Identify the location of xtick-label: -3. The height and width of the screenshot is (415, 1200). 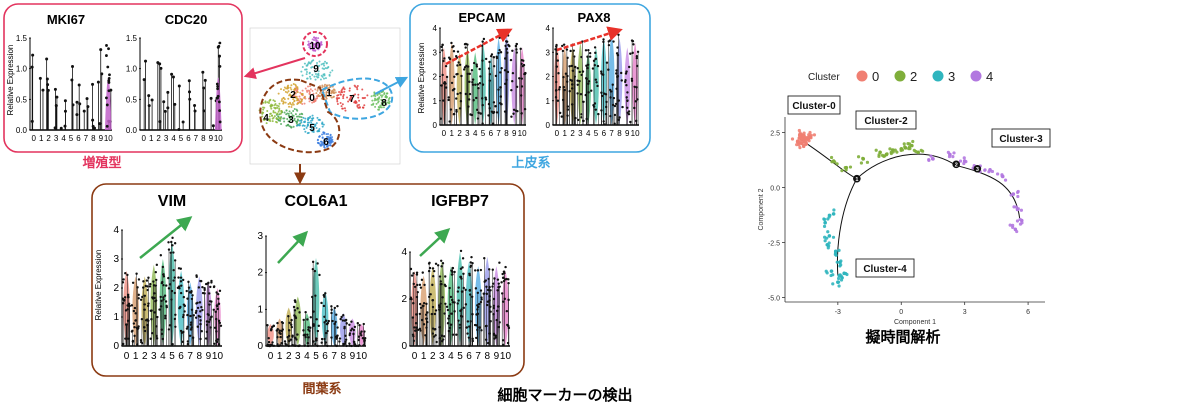
(838, 312).